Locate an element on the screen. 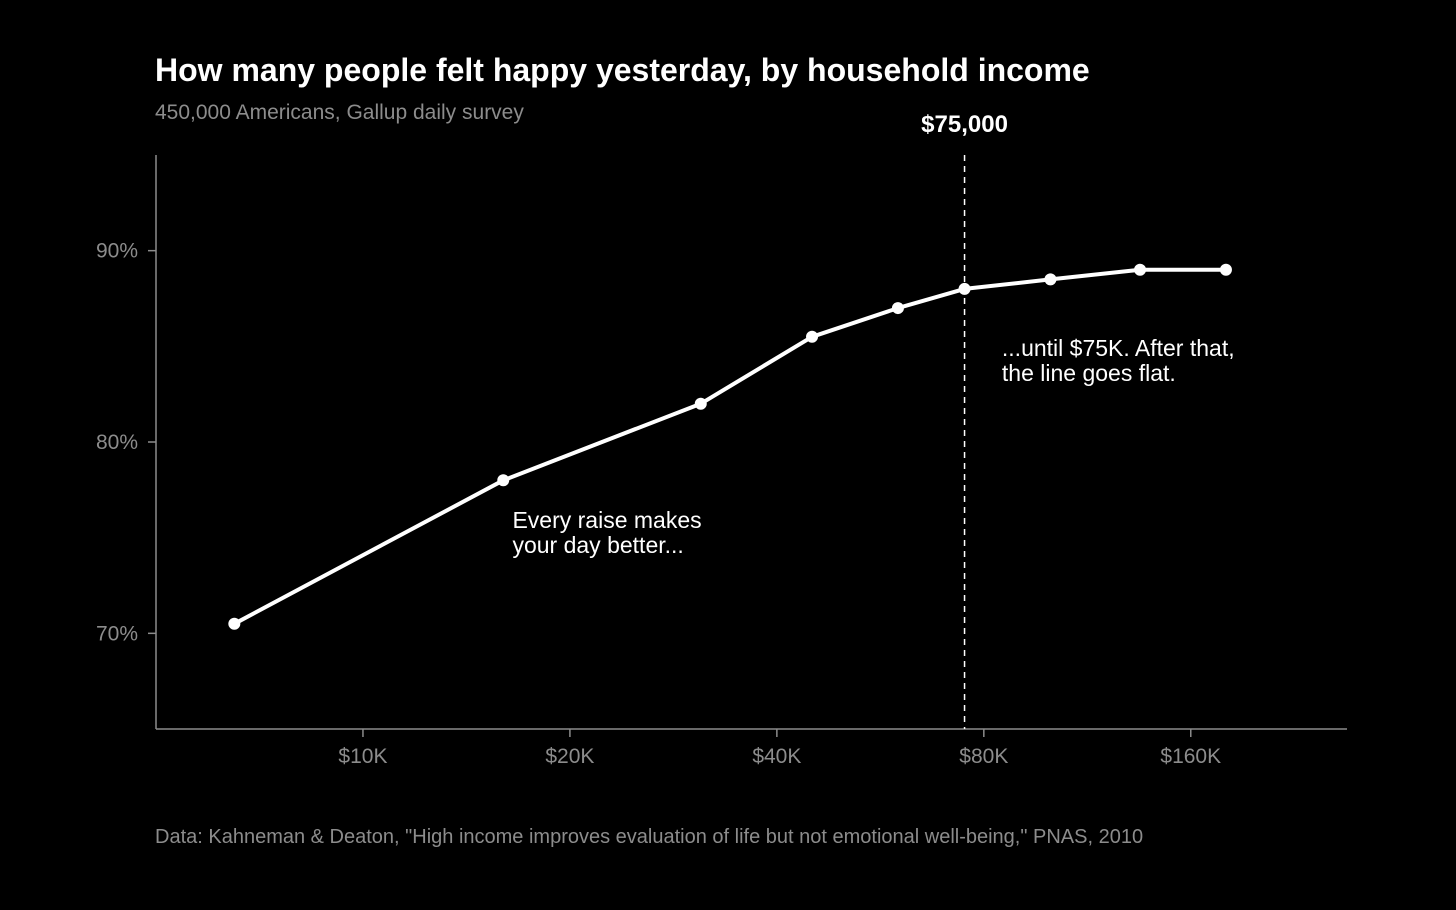 This screenshot has width=1456, height=910. y-tick-label: 90% is located at coordinates (117, 251).